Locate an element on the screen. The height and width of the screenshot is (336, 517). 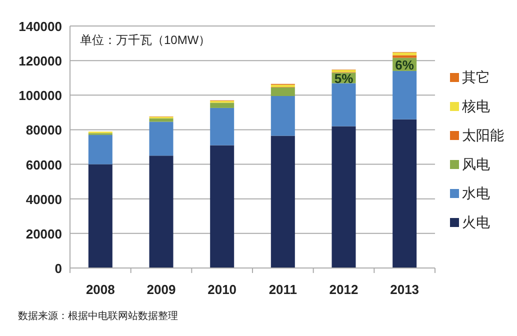
x-tick-label: 2008 is located at coordinates (100, 289).